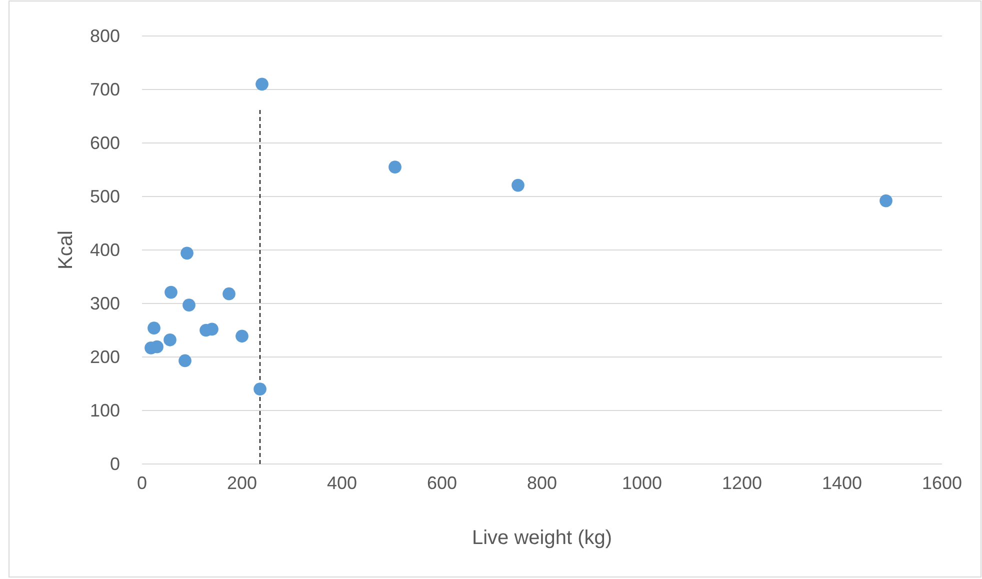 This screenshot has width=982, height=579. Describe the element at coordinates (242, 482) in the screenshot. I see `x-tick-label: 200` at that location.